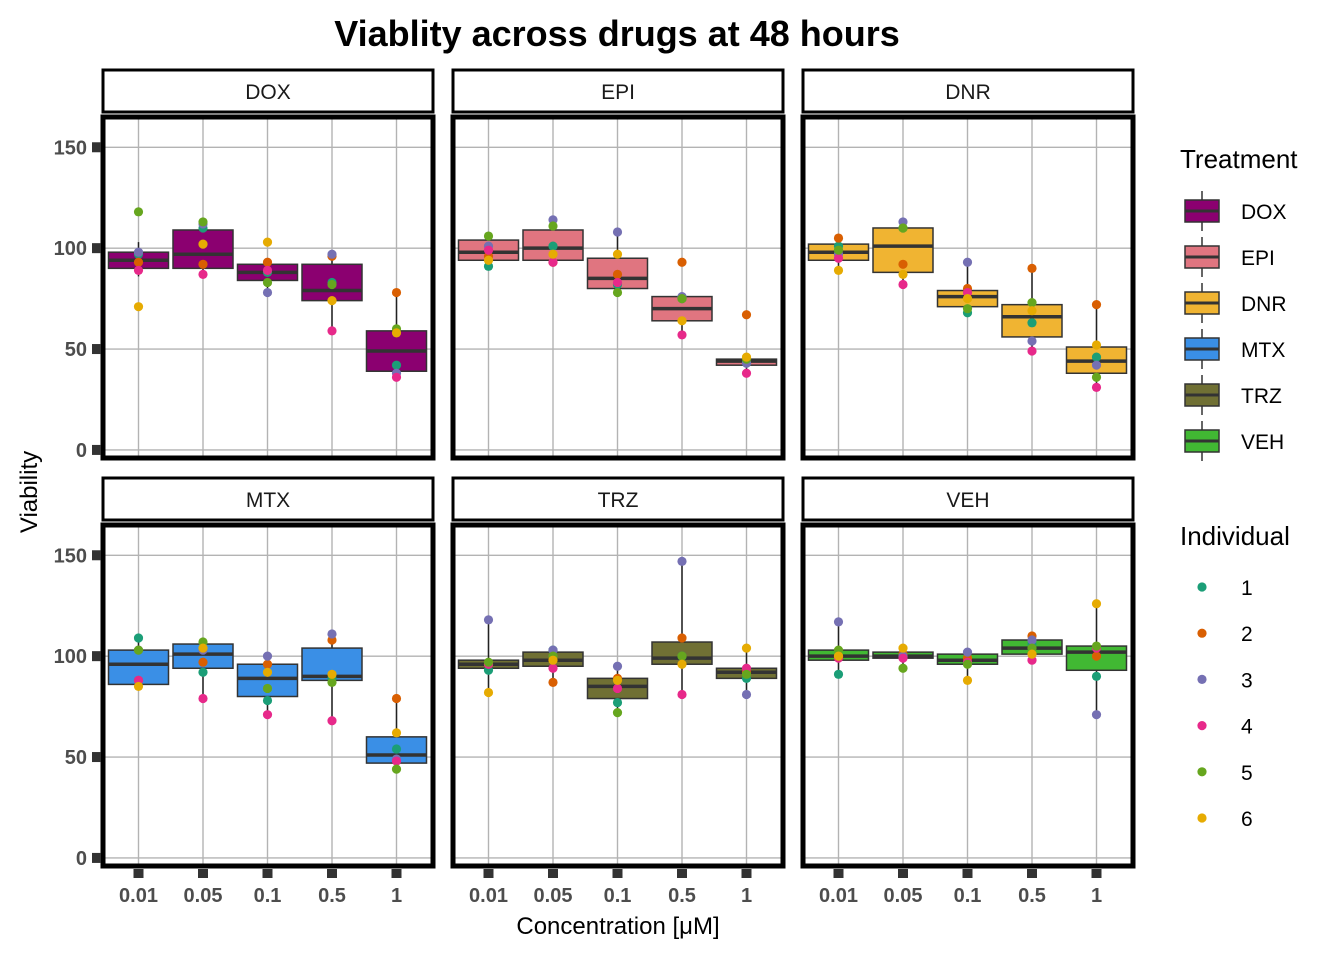 The height and width of the screenshot is (960, 1344). What do you see at coordinates (268, 896) in the screenshot?
I see `x-tick-label: 0.1` at bounding box center [268, 896].